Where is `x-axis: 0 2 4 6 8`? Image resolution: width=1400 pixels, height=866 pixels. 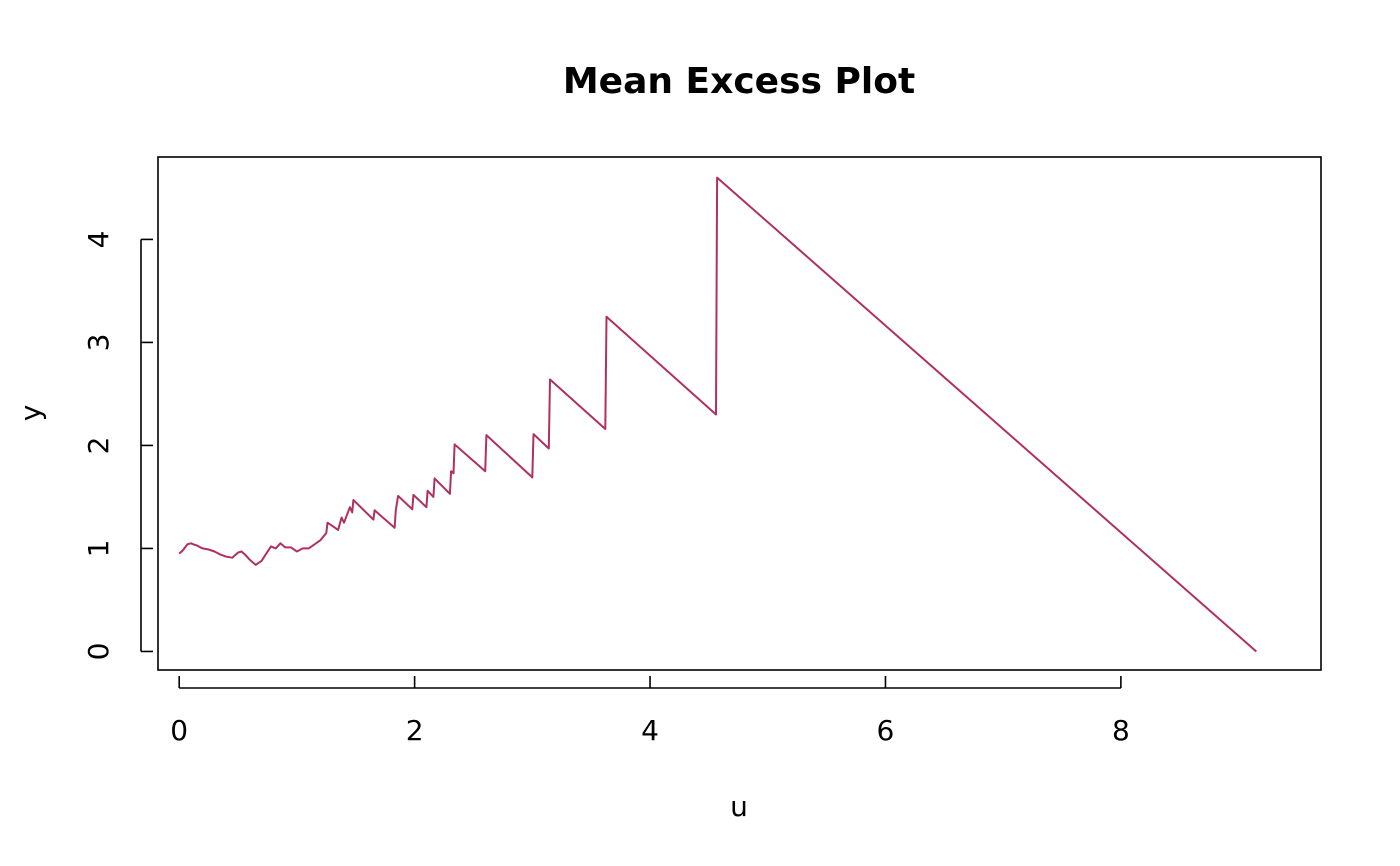 x-axis: 0 2 4 6 8 is located at coordinates (650, 711).